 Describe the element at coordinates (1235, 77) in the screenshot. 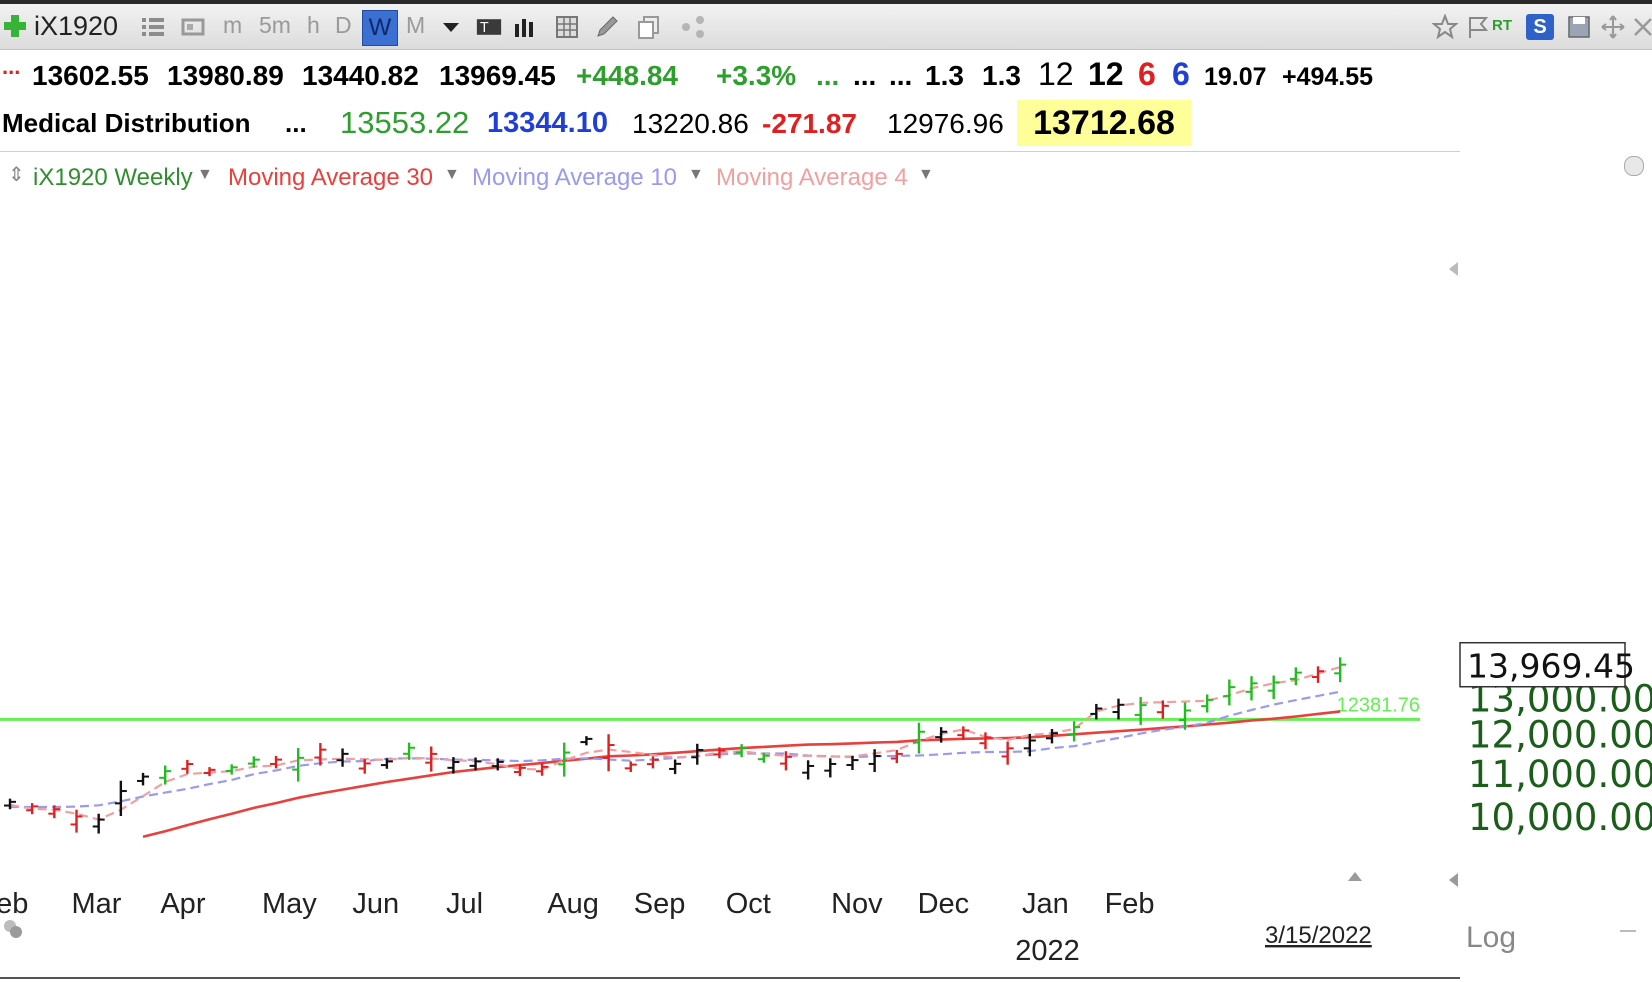

I see `quote-v7: 19.07` at that location.